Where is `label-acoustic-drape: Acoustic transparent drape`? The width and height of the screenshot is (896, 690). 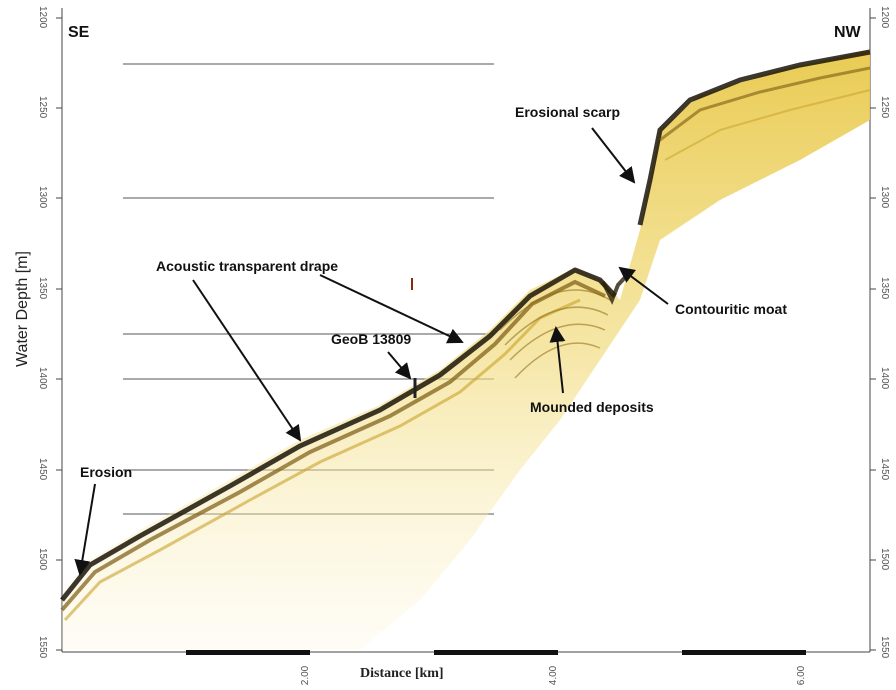 label-acoustic-drape: Acoustic transparent drape is located at coordinates (247, 266).